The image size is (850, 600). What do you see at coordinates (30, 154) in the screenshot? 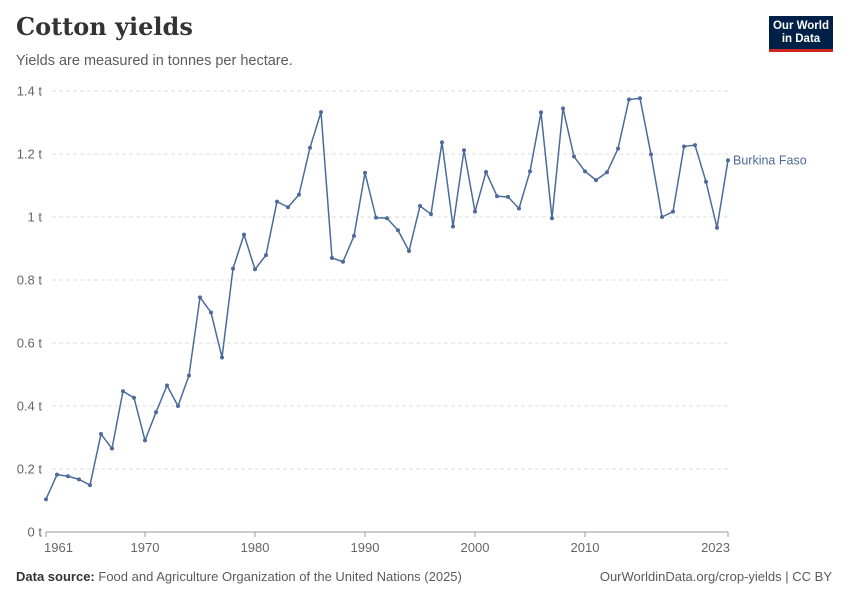
I see `y-tick-label: 1.2 t` at bounding box center [30, 154].